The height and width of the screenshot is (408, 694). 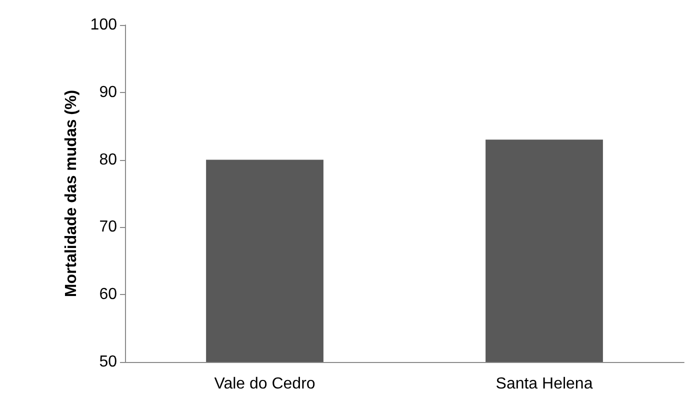 What do you see at coordinates (108, 227) in the screenshot?
I see `y-tick-label: 70` at bounding box center [108, 227].